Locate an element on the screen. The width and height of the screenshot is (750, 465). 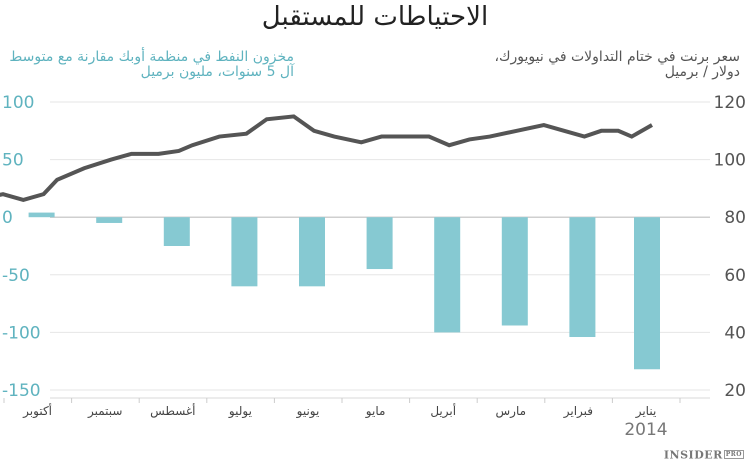
x-axis-label: يناير is located at coordinates (646, 411).